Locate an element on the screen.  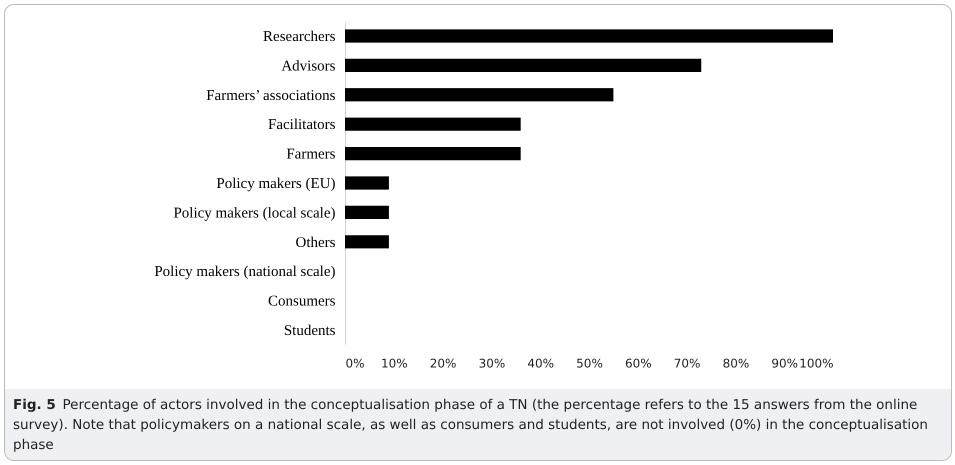
x-tick-label: 60% is located at coordinates (638, 363).